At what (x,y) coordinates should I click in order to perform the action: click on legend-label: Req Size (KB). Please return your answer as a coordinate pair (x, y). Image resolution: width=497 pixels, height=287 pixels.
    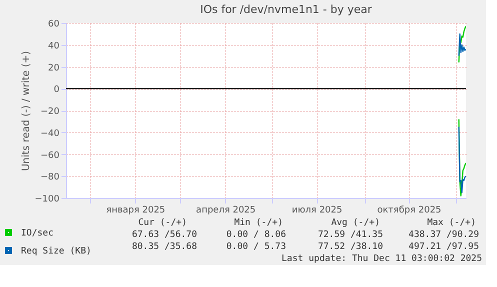
    Looking at the image, I should click on (56, 251).